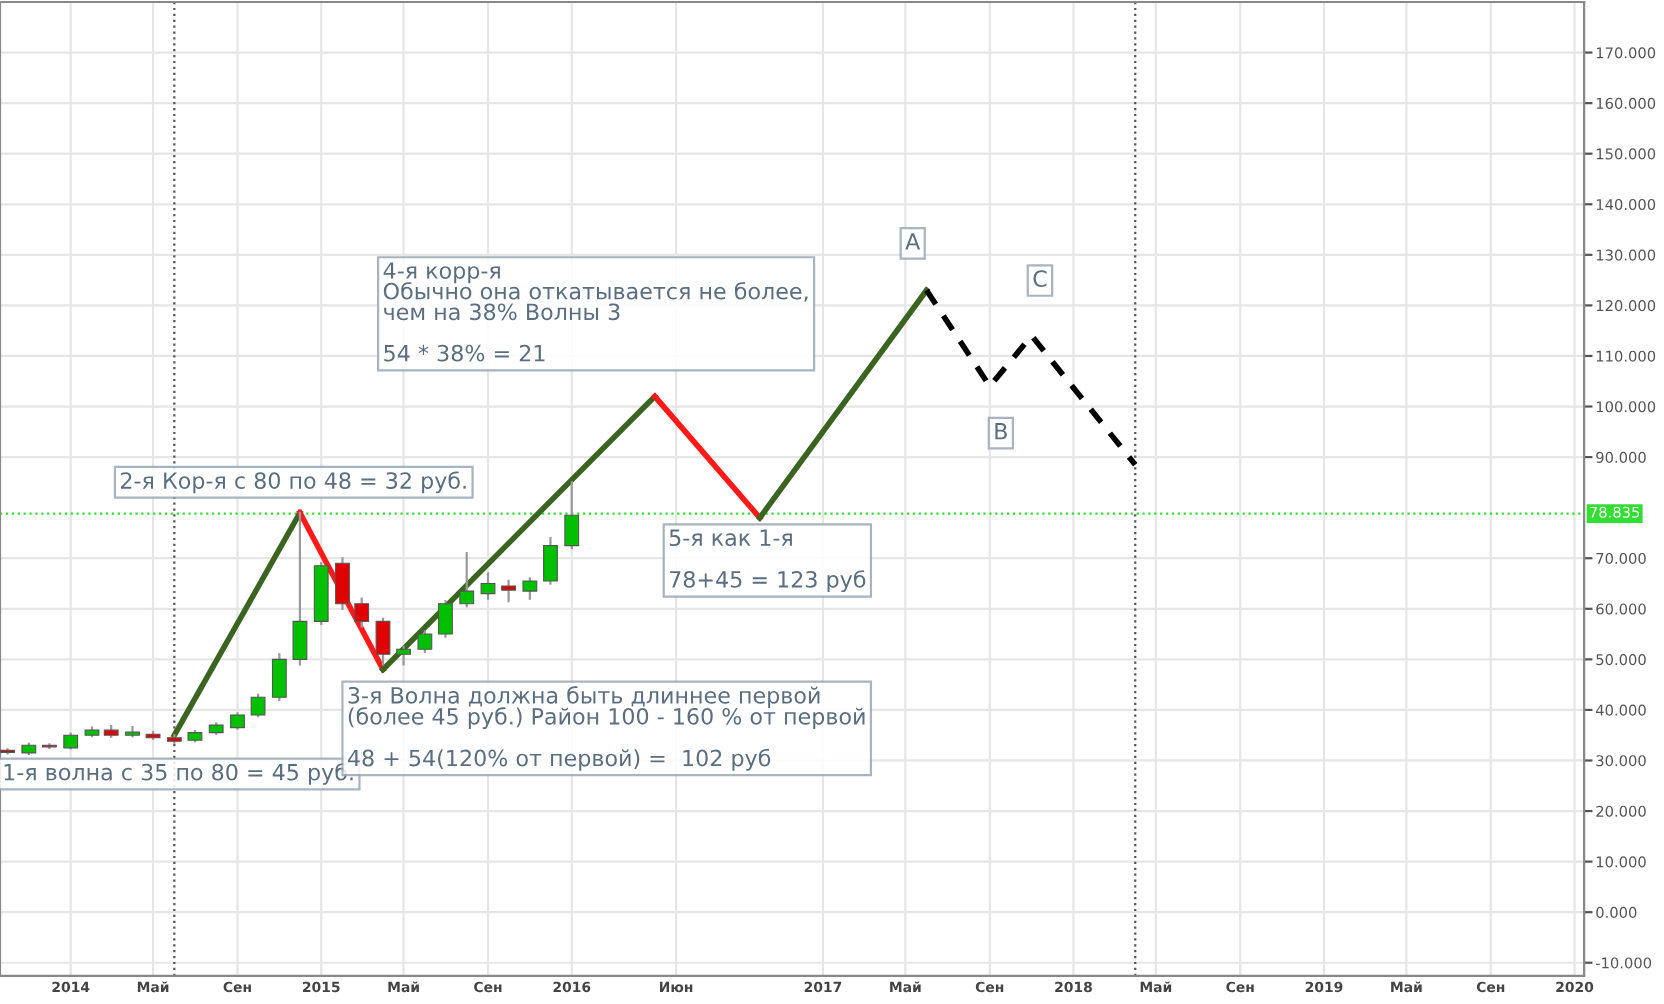 This screenshot has height=1004, width=1664. I want to click on annotation: B, so click(1001, 431).